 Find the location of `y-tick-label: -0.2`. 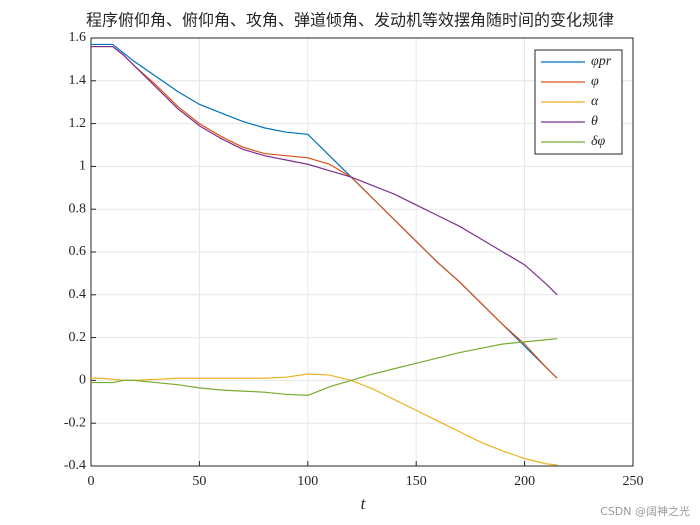

y-tick-label: -0.2 is located at coordinates (75, 422).